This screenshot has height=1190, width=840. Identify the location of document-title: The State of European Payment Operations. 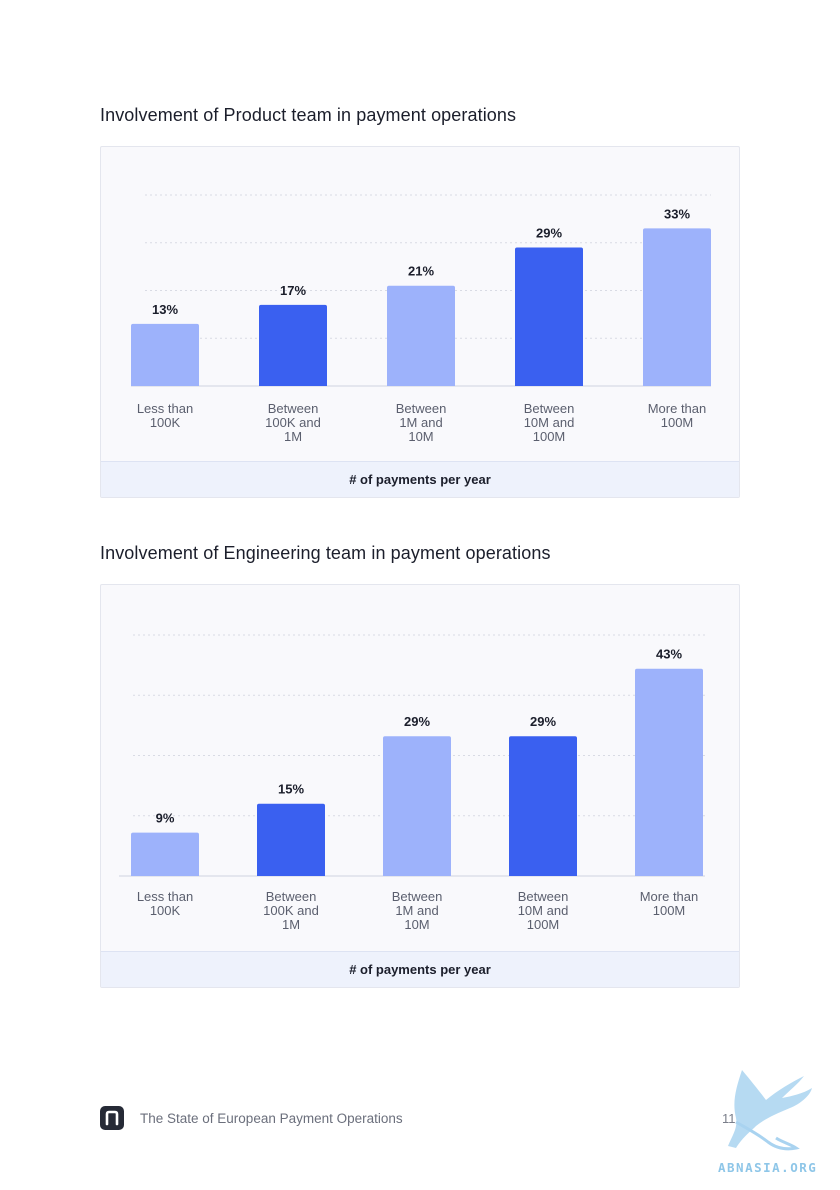
(271, 1118).